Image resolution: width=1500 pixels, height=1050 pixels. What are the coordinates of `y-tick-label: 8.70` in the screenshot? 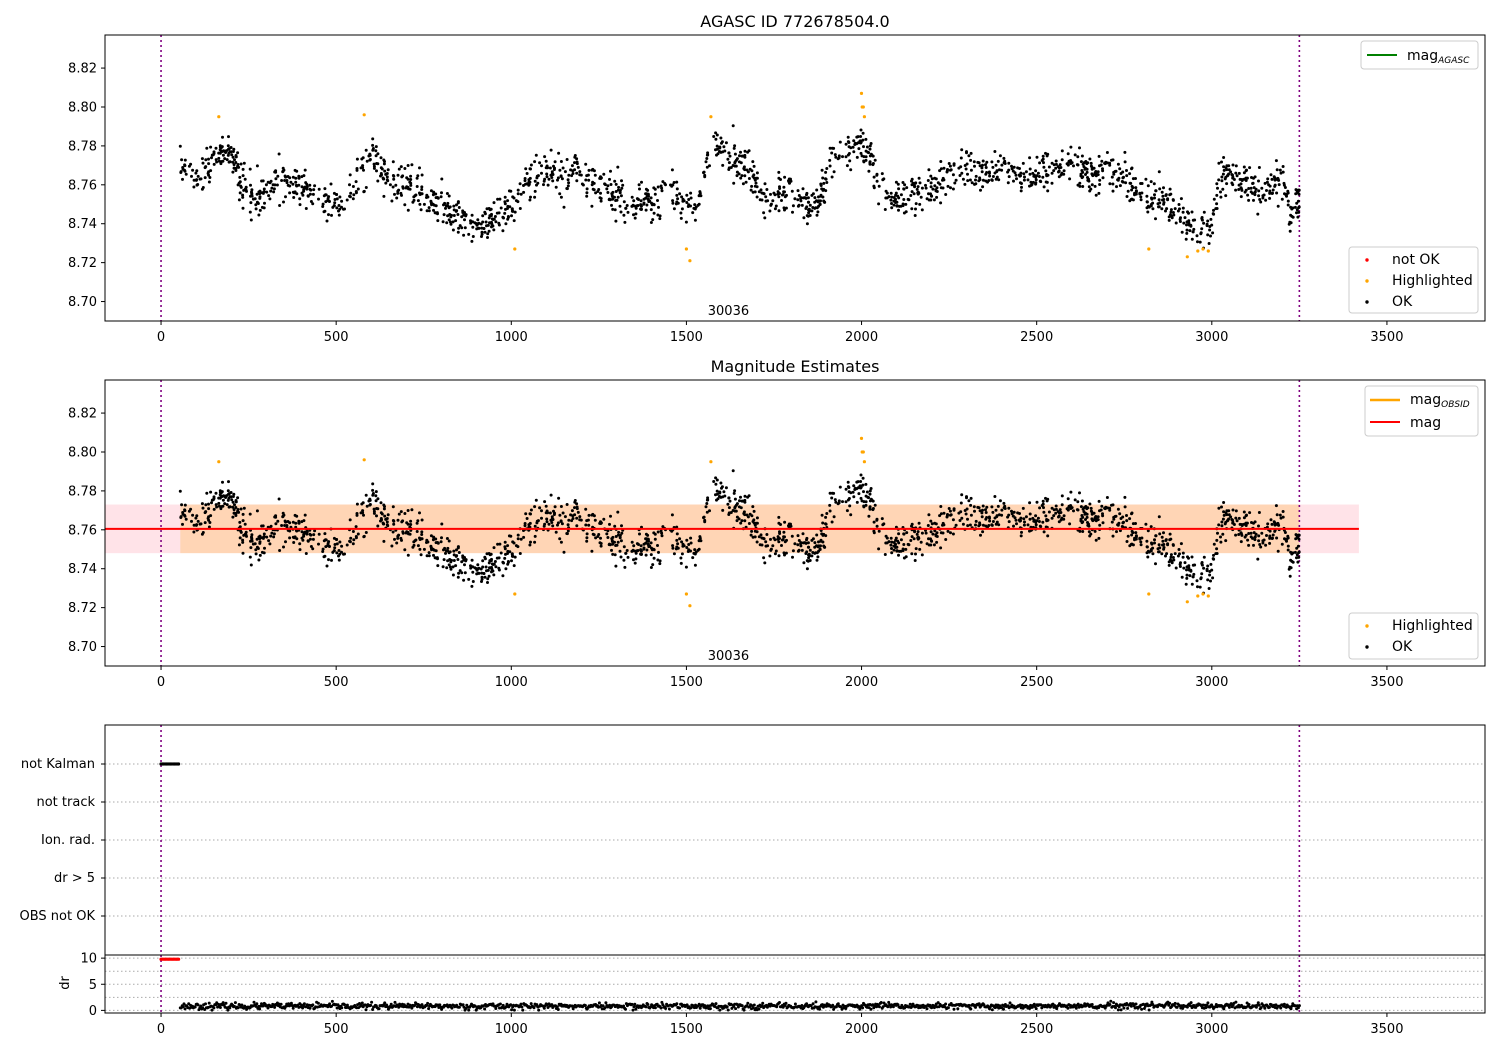 It's located at (82, 302).